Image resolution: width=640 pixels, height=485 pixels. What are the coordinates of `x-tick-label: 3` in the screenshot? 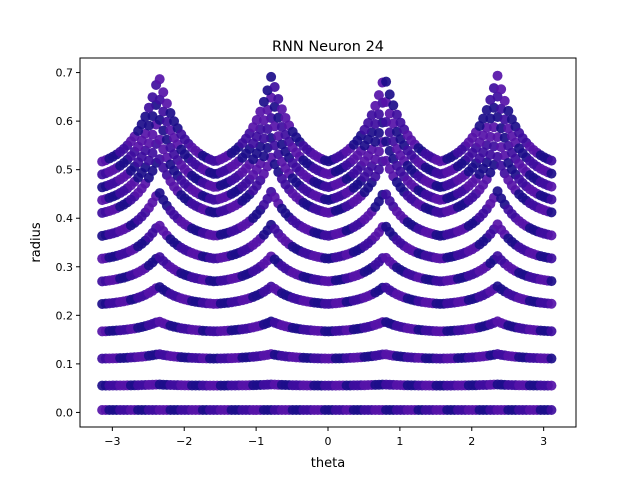 It's located at (543, 441).